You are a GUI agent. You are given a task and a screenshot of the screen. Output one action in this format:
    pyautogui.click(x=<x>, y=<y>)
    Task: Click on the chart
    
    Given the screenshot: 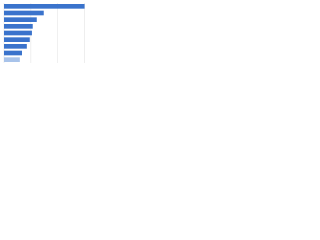 What is the action you would take?
    pyautogui.click(x=44, y=33)
    